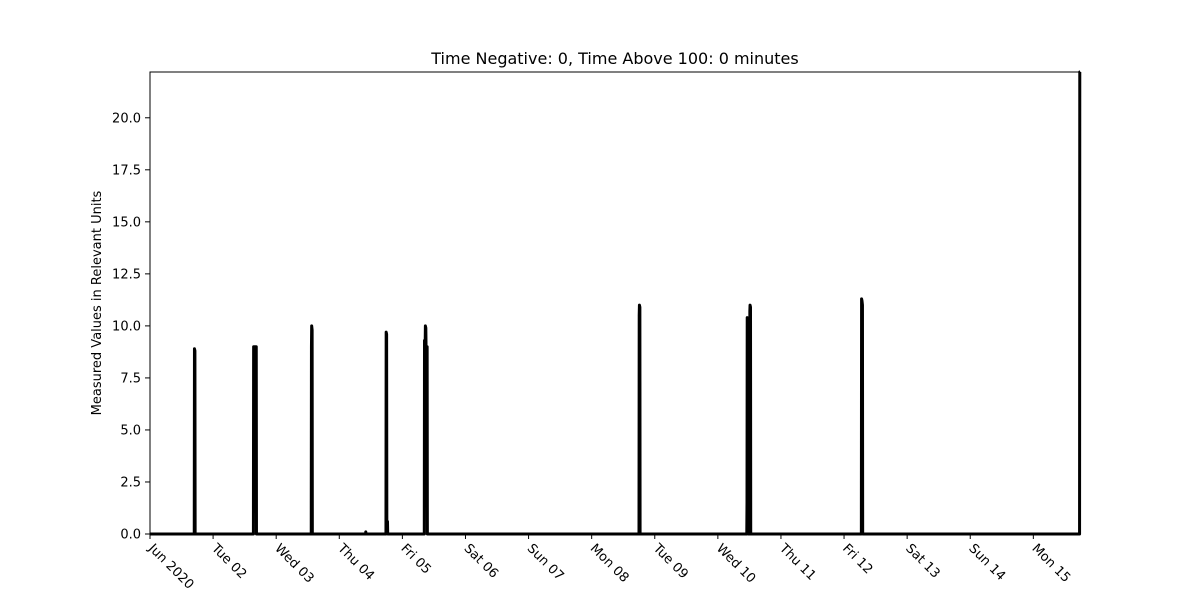 This screenshot has width=1200, height=600. Describe the element at coordinates (735, 563) in the screenshot. I see `x-tick-label: Wed 10` at that location.